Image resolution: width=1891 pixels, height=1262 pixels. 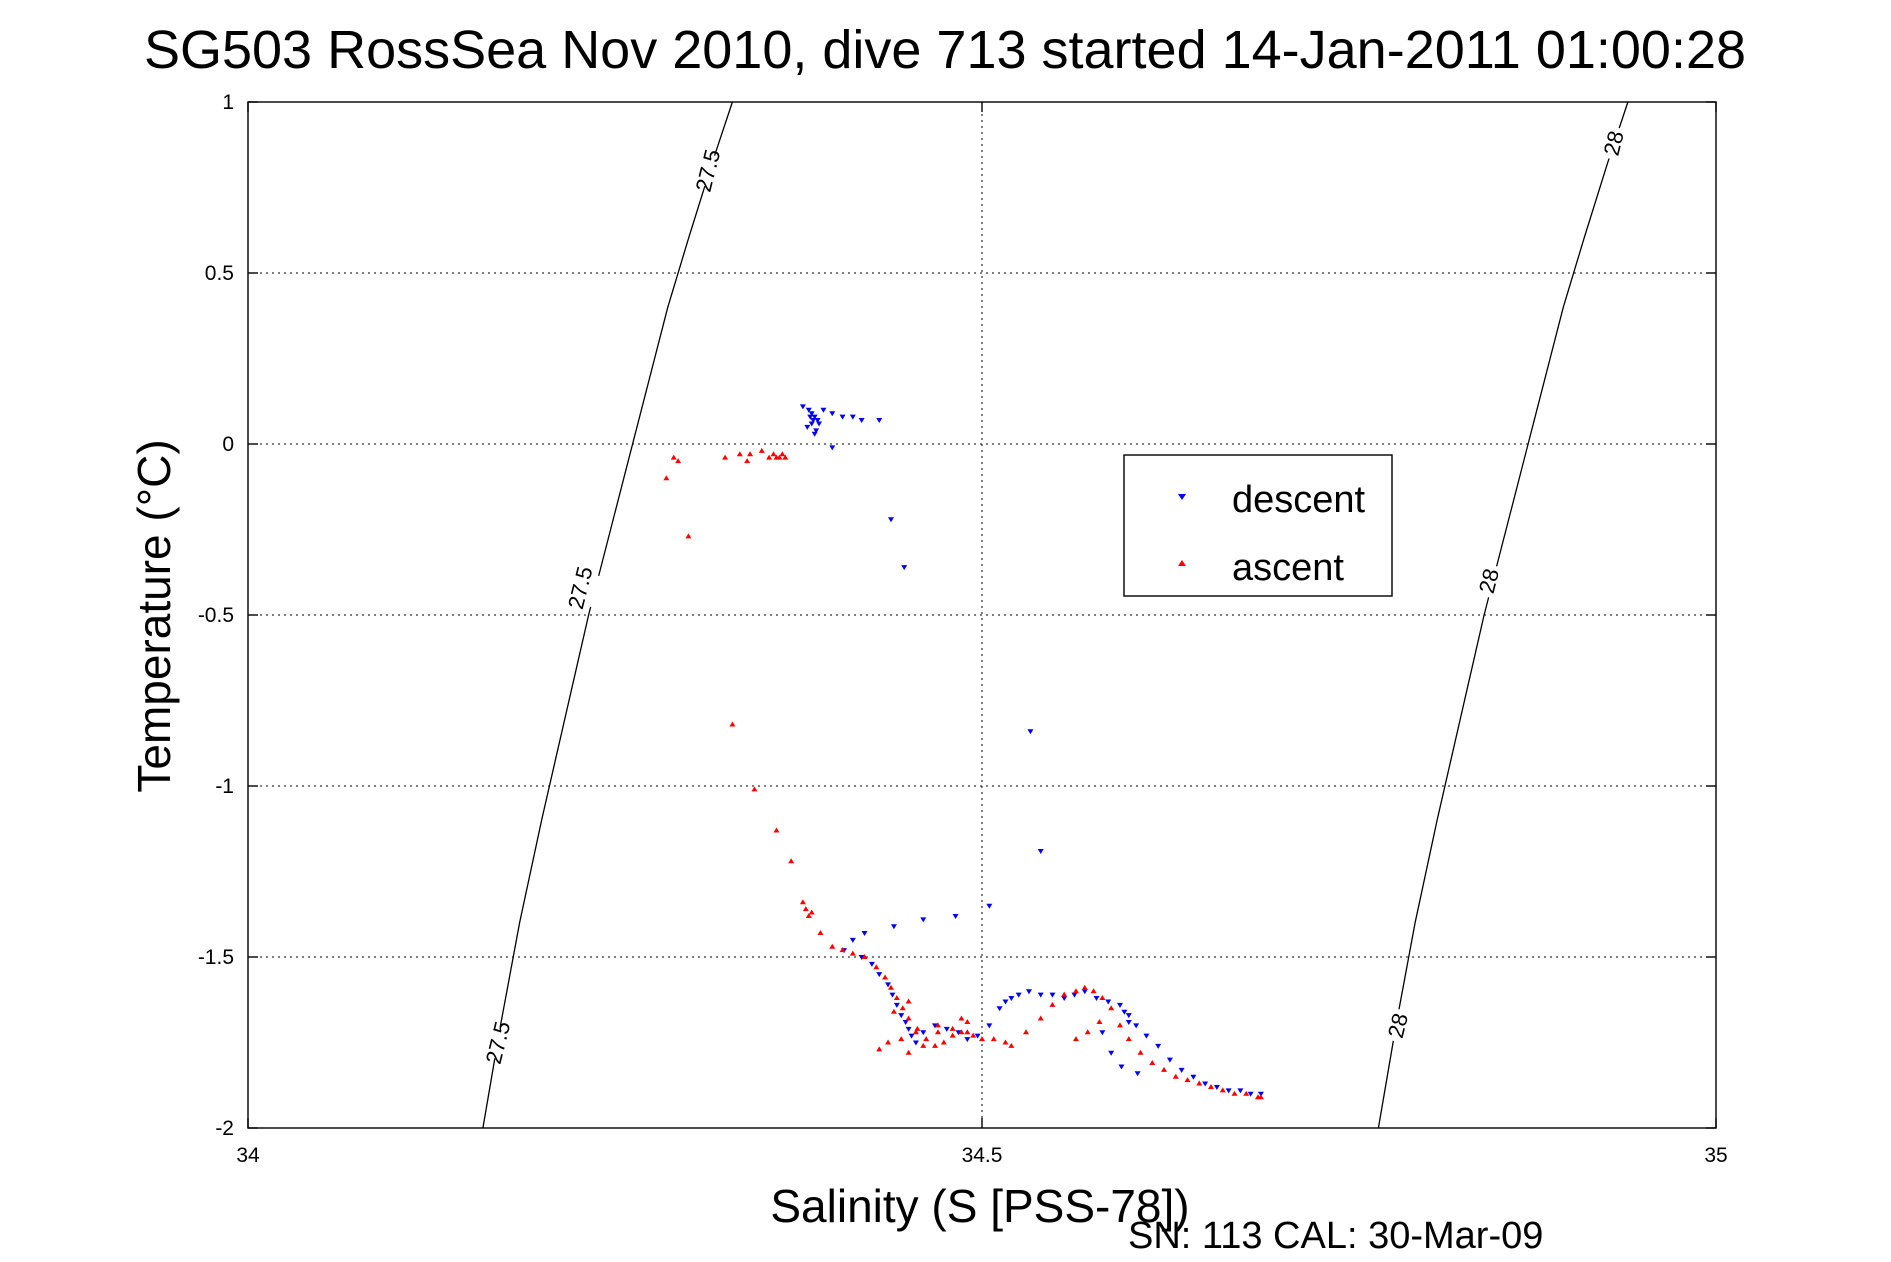 What do you see at coordinates (1715, 1155) in the screenshot?
I see `x-tick-label: 35` at bounding box center [1715, 1155].